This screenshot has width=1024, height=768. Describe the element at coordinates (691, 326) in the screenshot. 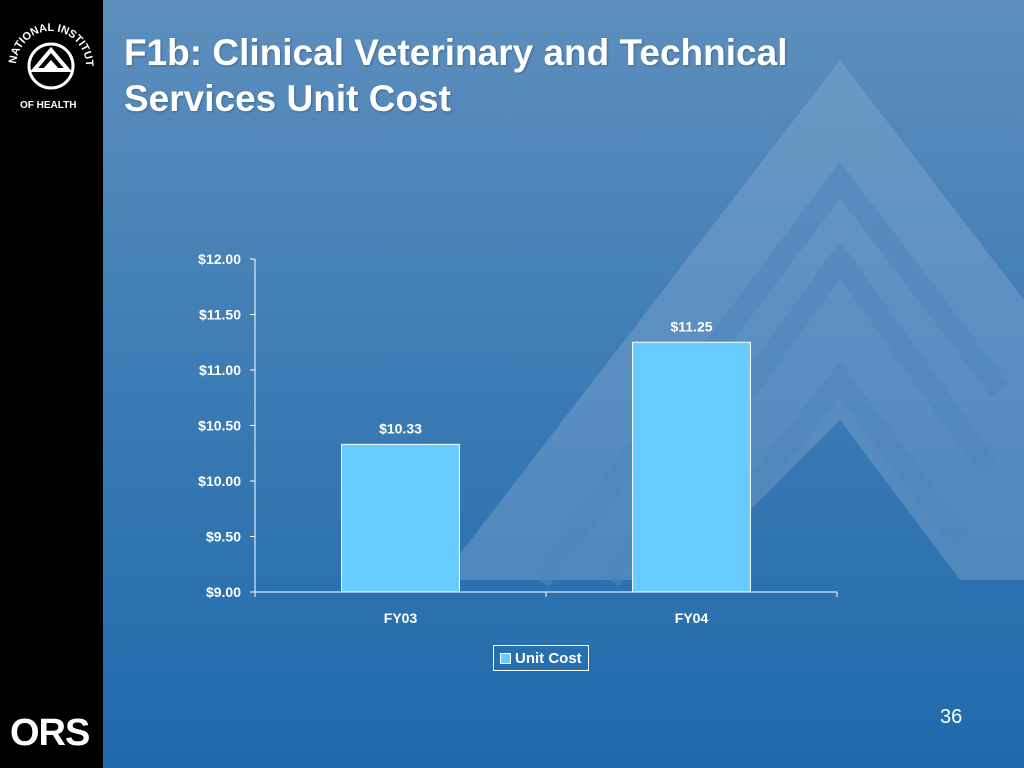

I see `data-label-fy04: $11.25` at that location.